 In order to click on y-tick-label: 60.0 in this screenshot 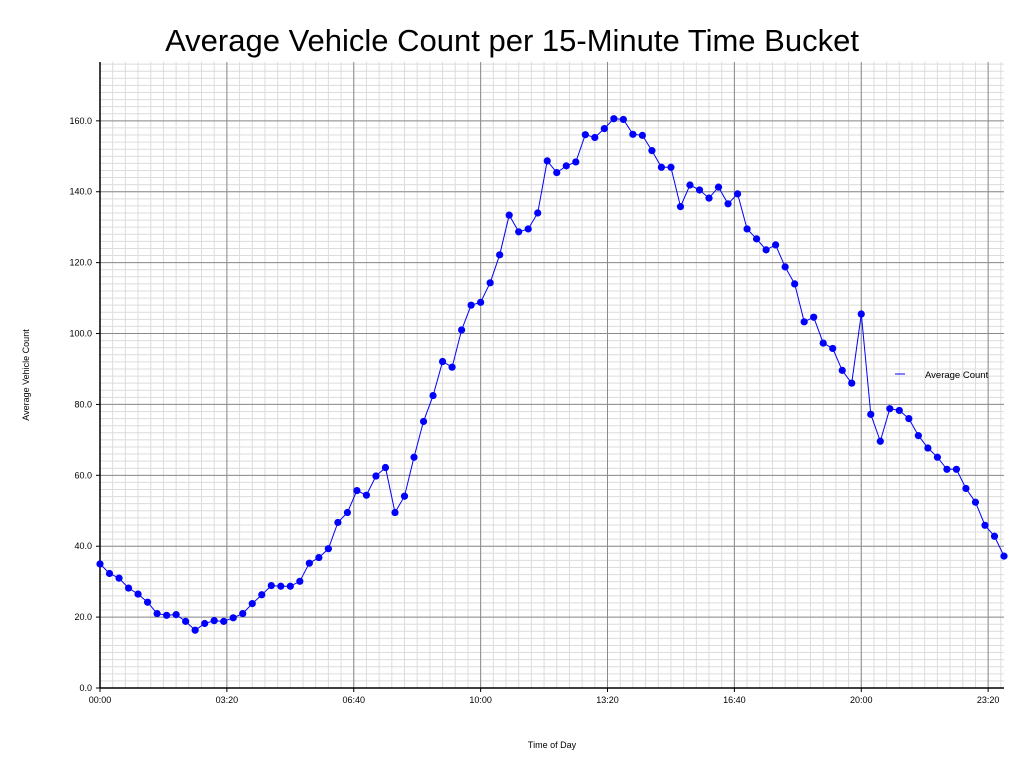, I will do `click(83, 475)`.